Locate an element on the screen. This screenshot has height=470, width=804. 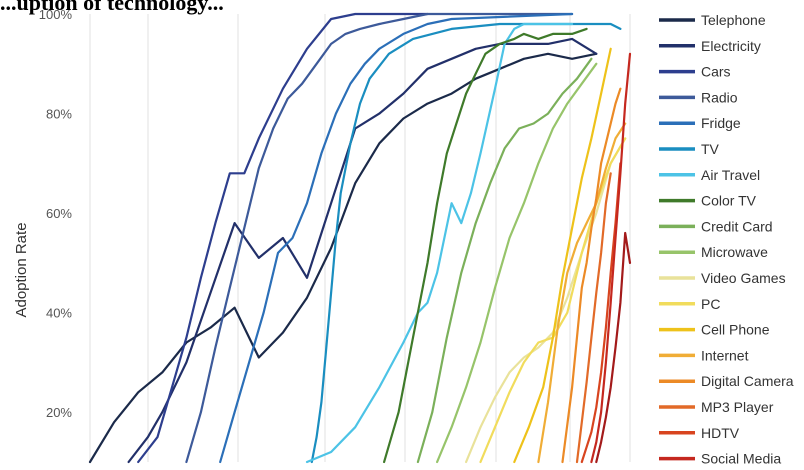
y-tick-label: 20% is located at coordinates (59, 412).